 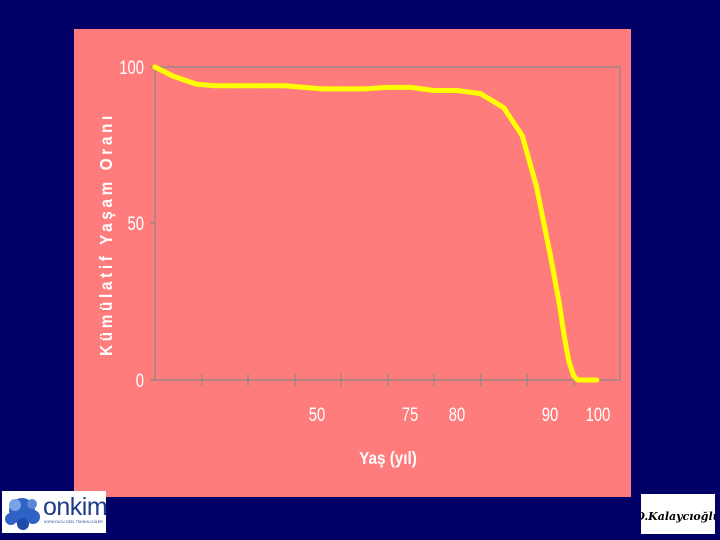 I want to click on y-axis-title: Kümülatif Yaşam Oranı, so click(x=106, y=234).